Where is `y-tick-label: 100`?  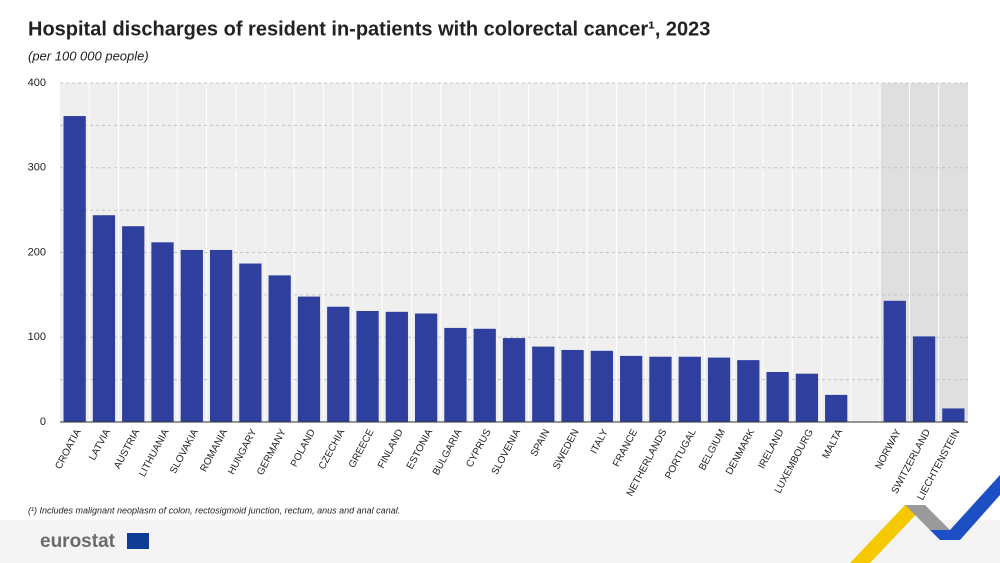
y-tick-label: 100 is located at coordinates (37, 337).